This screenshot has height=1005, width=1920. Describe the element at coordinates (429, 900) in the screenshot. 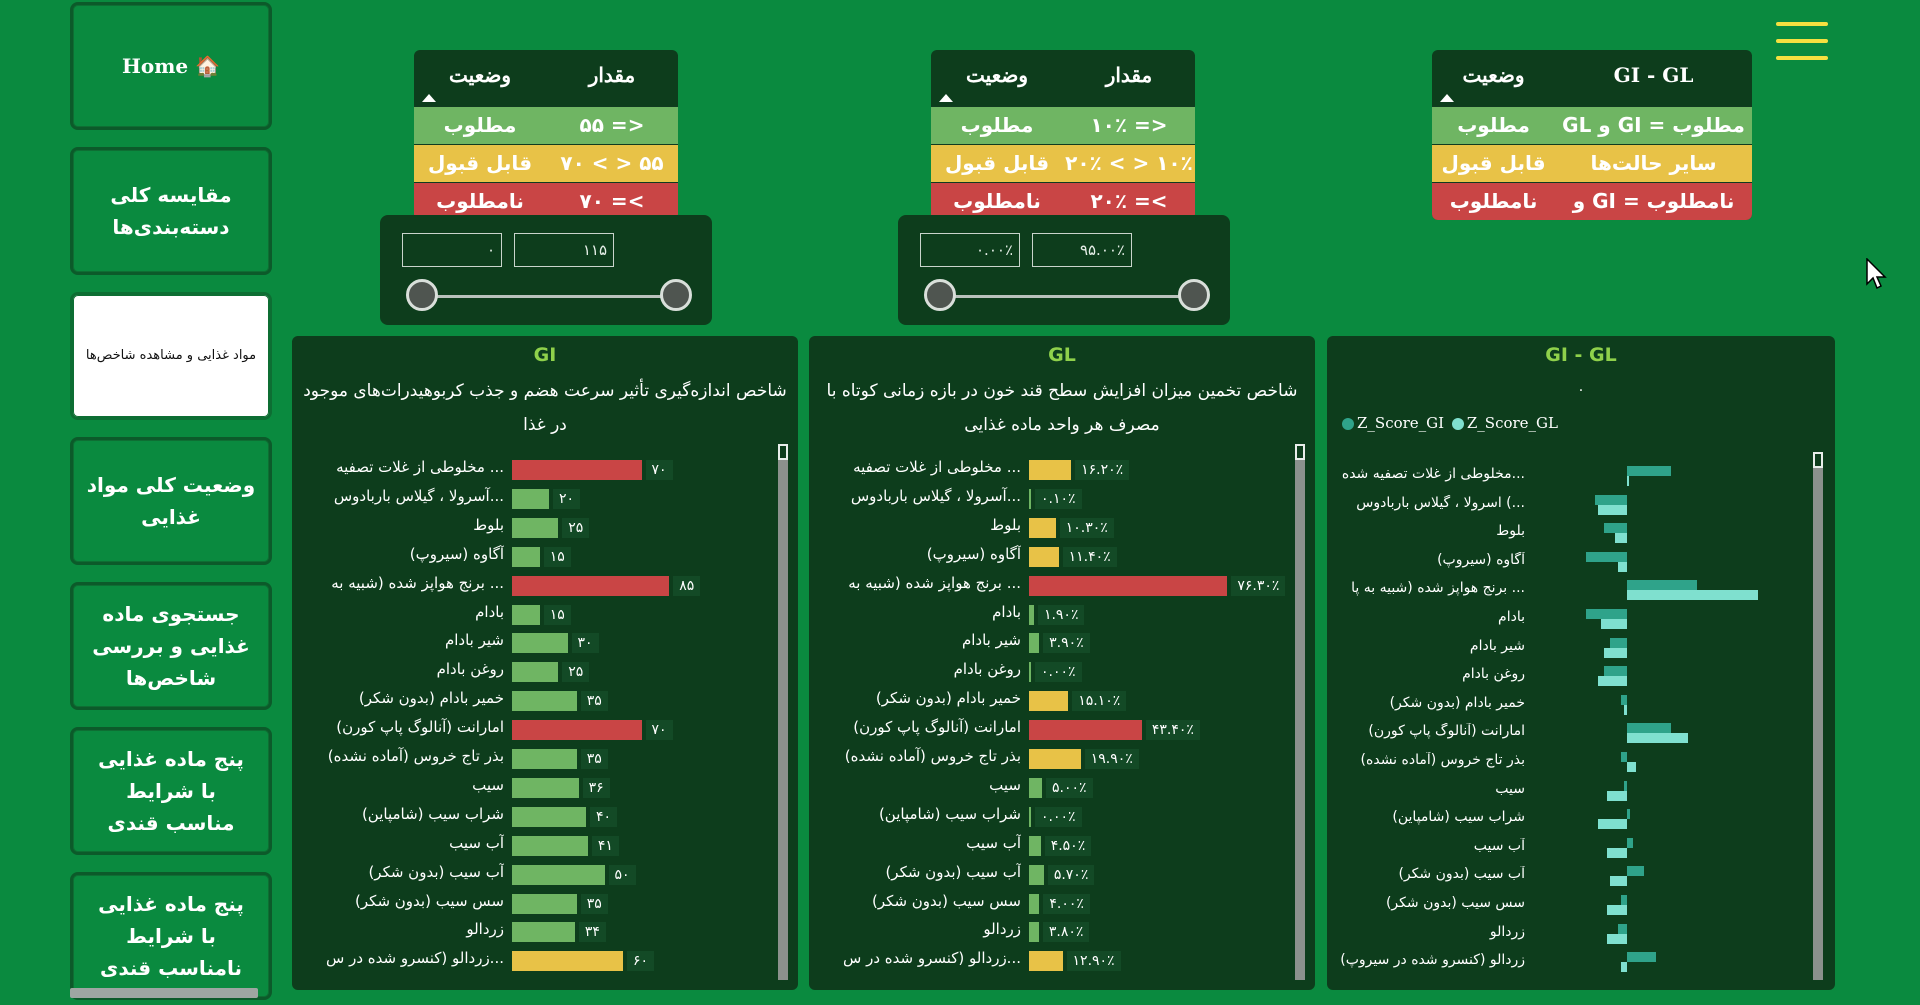

I see `gi-row-label: سس سیب (بدون شکر)` at that location.